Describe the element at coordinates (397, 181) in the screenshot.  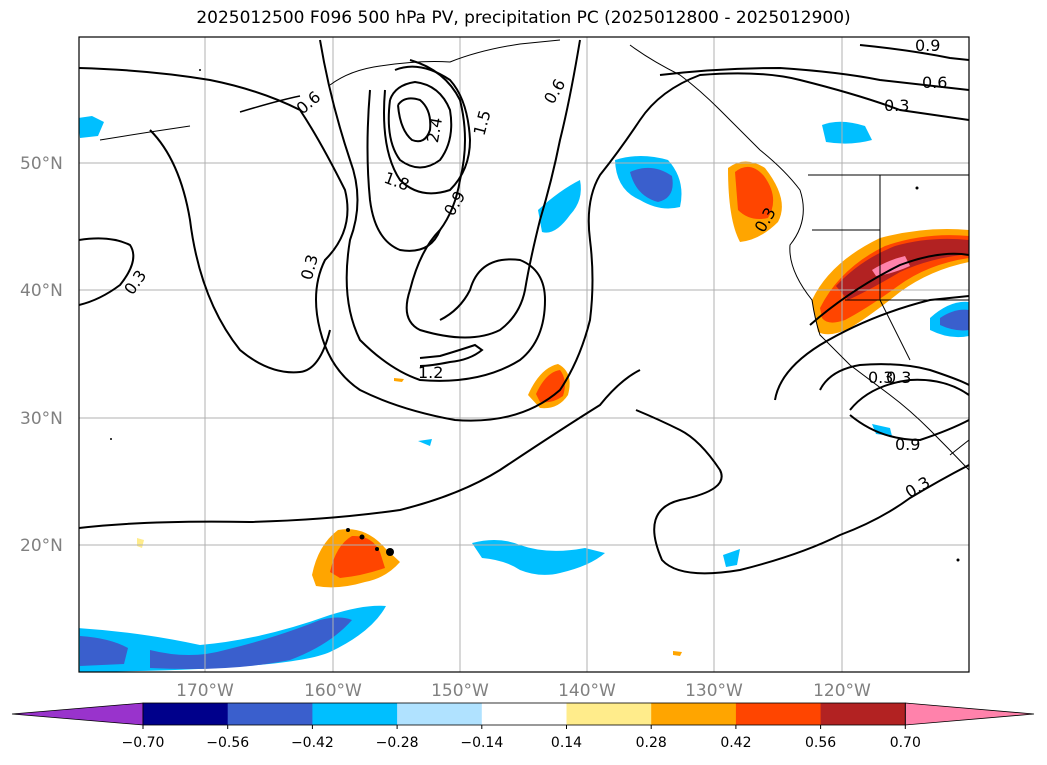
I see `contour-label: 1.8` at that location.